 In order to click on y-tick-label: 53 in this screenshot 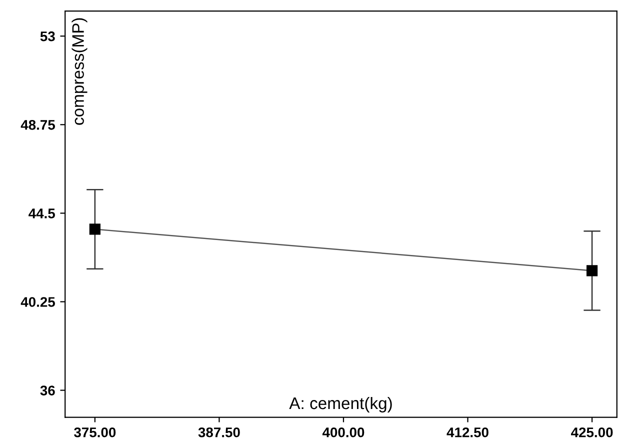, I will do `click(47, 36)`.